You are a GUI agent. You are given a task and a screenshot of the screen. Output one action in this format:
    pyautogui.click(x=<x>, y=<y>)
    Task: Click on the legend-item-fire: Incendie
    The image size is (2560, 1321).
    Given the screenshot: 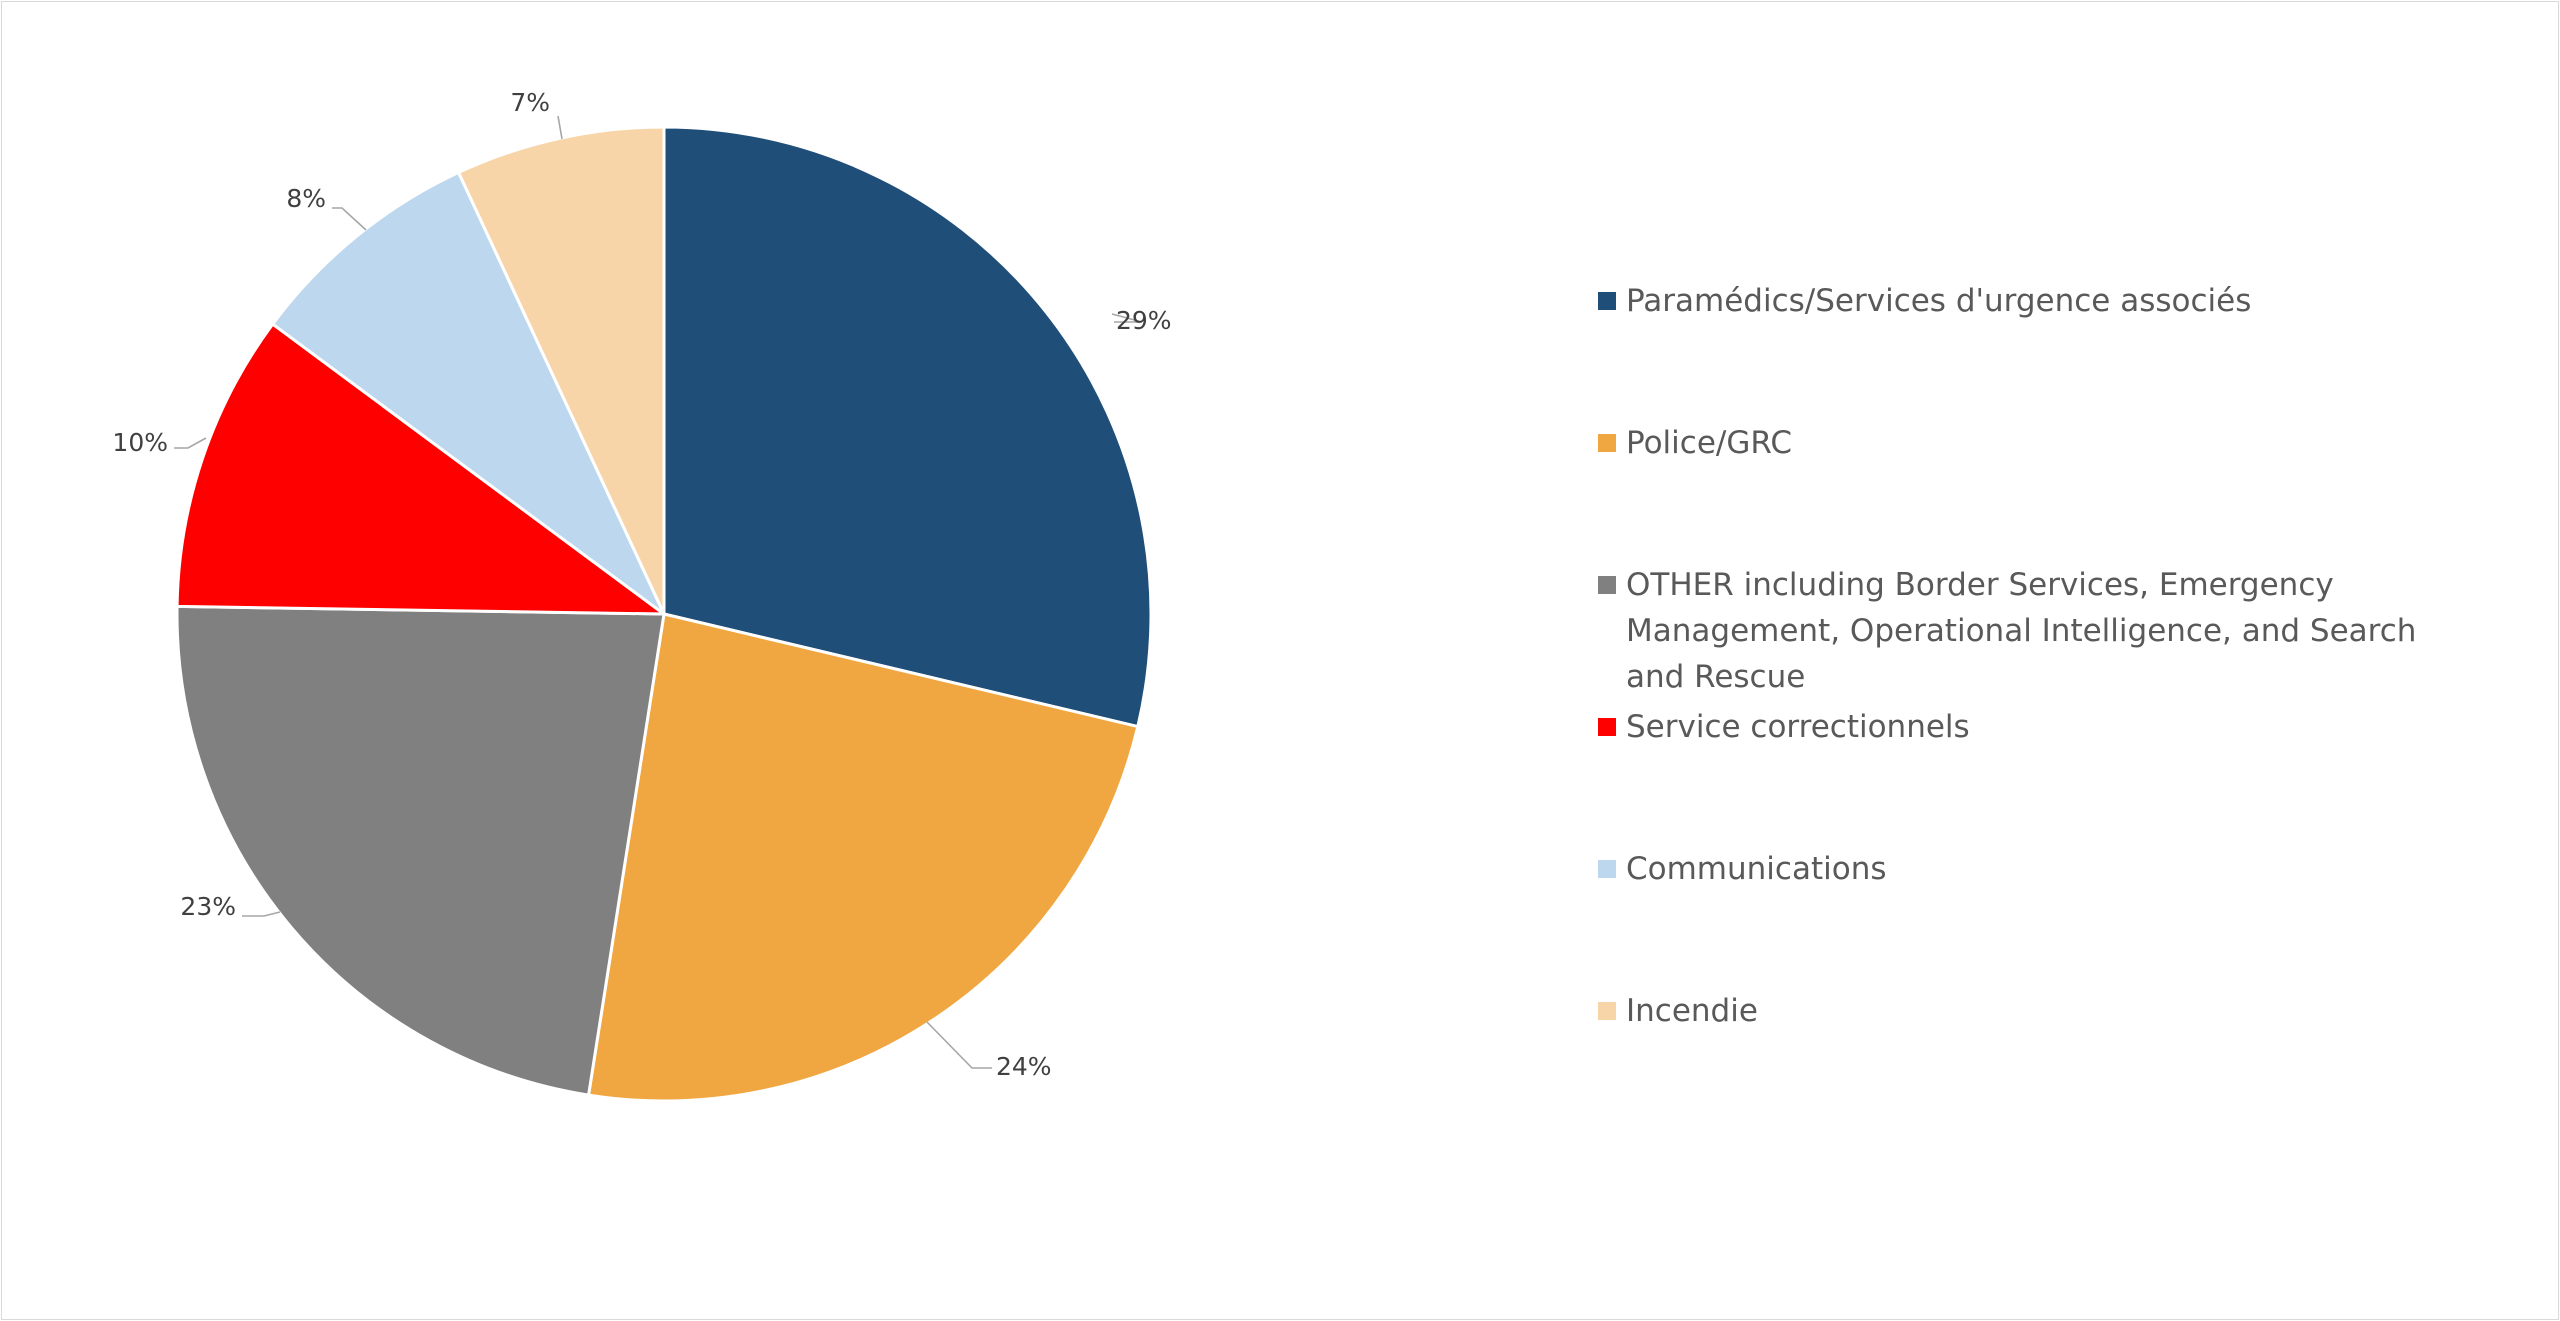 What is the action you would take?
    pyautogui.click(x=1678, y=1011)
    